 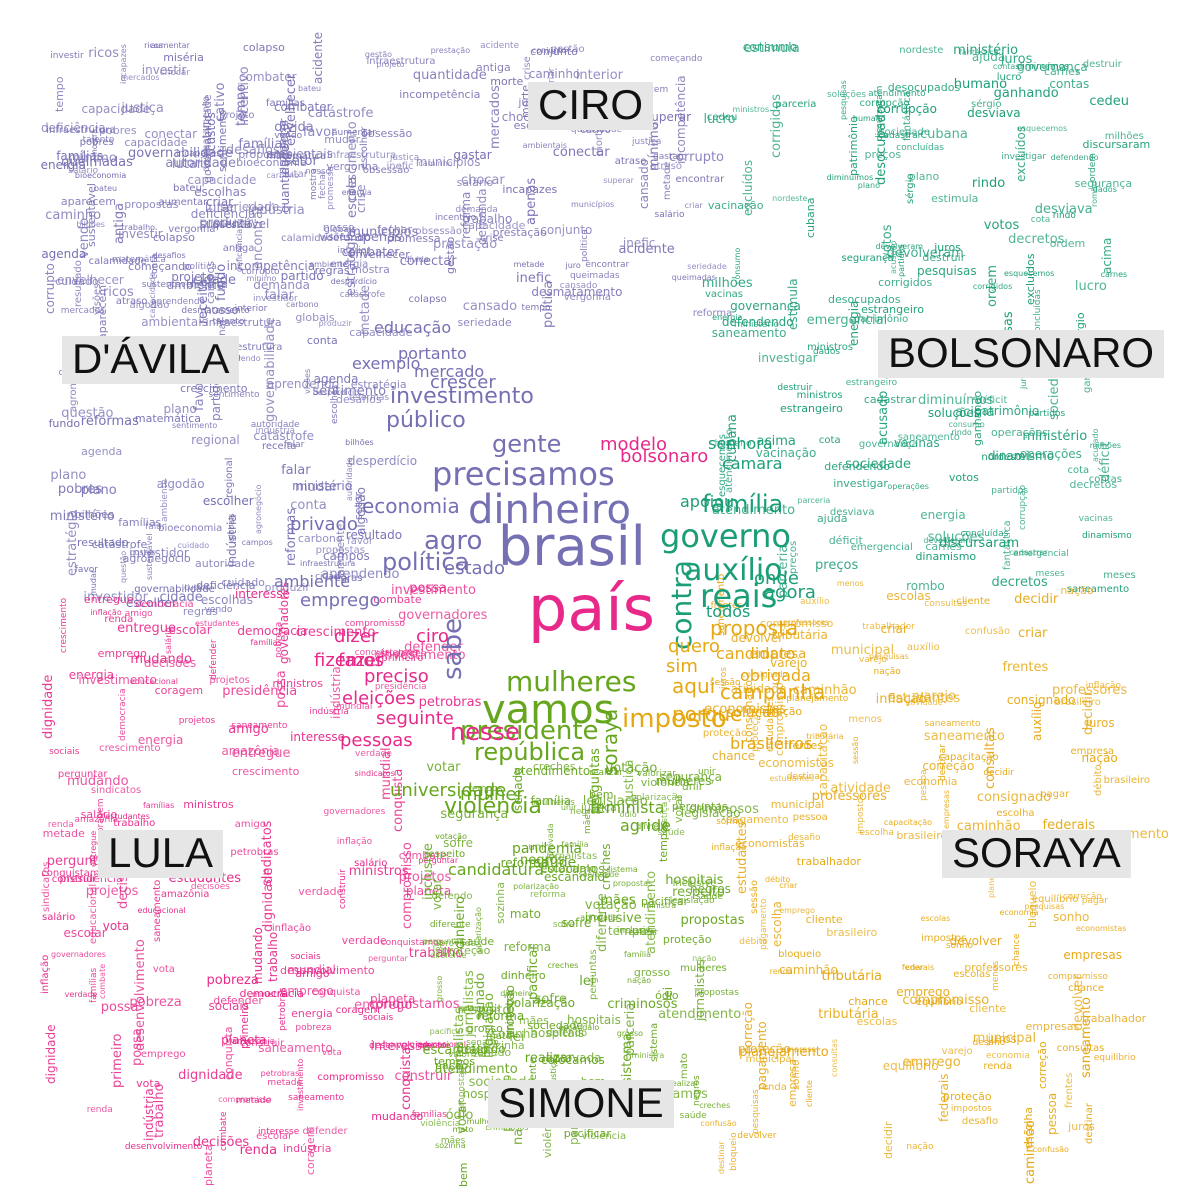 I want to click on cloud-word: plano, so click(x=68, y=475).